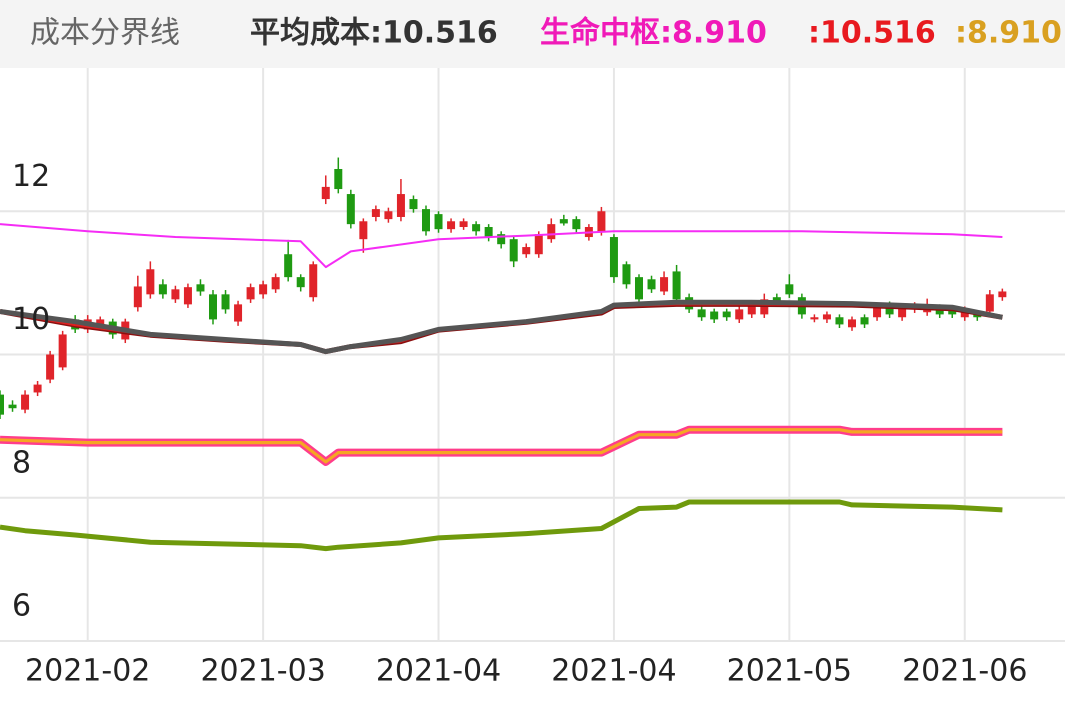 This screenshot has height=708, width=1065. Describe the element at coordinates (262, 671) in the screenshot. I see `x-tick-label: 2021-03` at that location.